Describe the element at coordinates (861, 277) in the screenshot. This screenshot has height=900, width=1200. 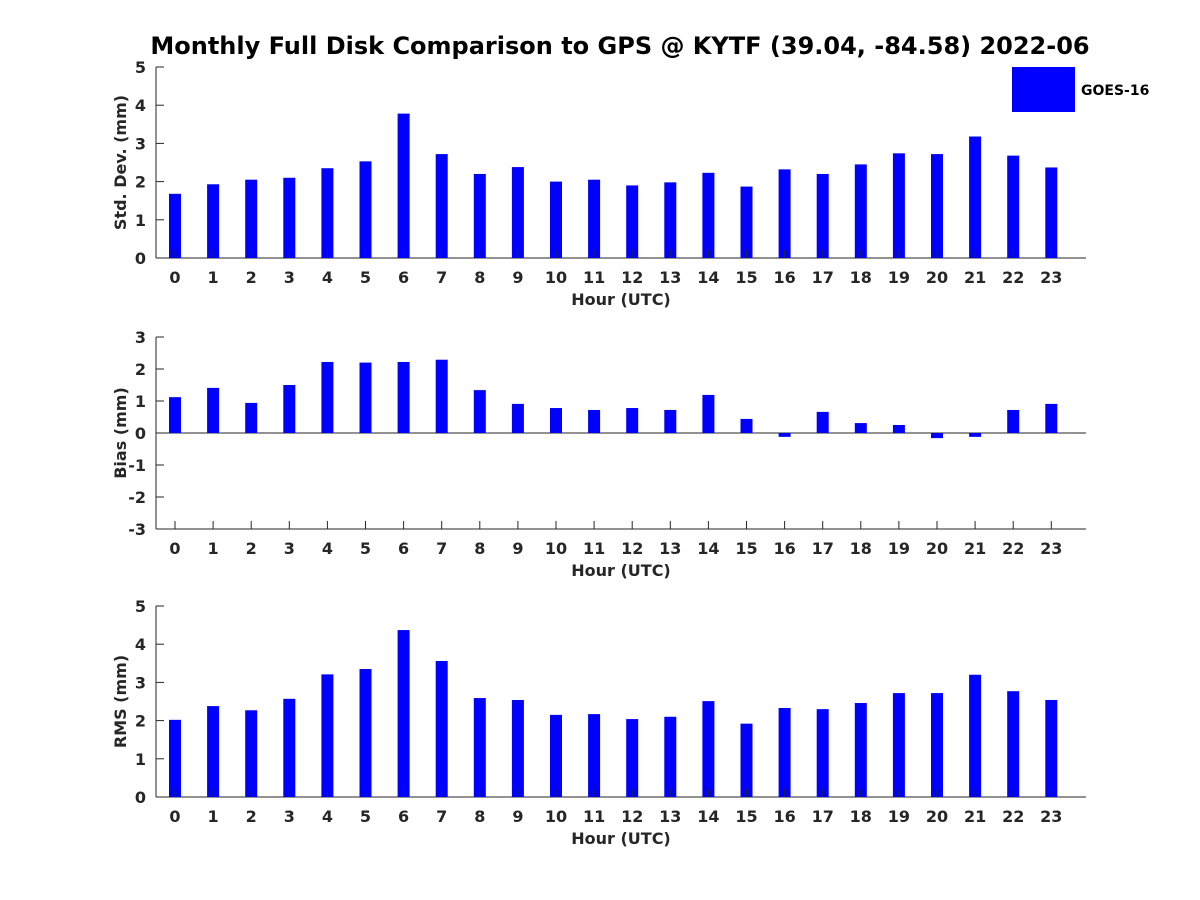
I see `x-tick-label: 18` at that location.